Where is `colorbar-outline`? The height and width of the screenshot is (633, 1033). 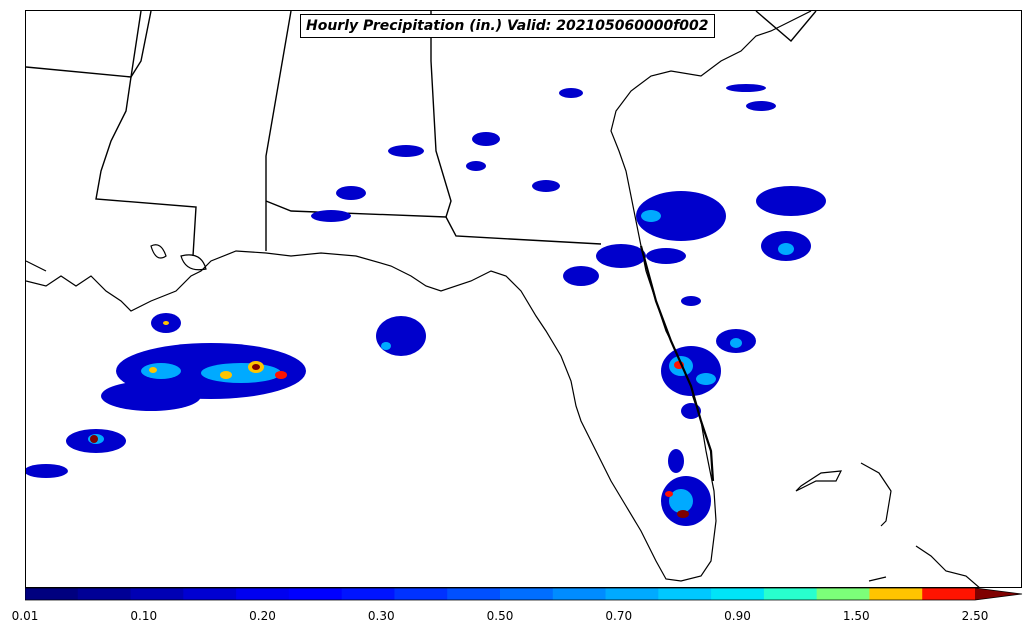
colorbar-outline is located at coordinates (524, 594).